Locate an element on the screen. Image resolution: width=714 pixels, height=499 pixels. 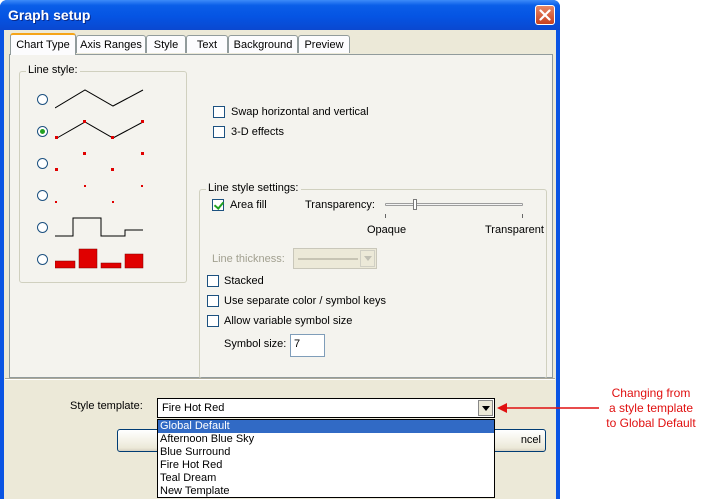
line-style-group: Line style: is located at coordinates (103, 173).